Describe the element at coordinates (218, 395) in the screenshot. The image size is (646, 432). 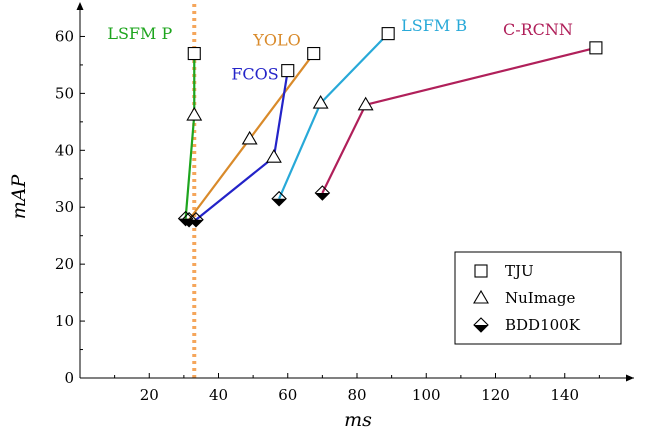
I see `x-tick-label: 40` at that location.